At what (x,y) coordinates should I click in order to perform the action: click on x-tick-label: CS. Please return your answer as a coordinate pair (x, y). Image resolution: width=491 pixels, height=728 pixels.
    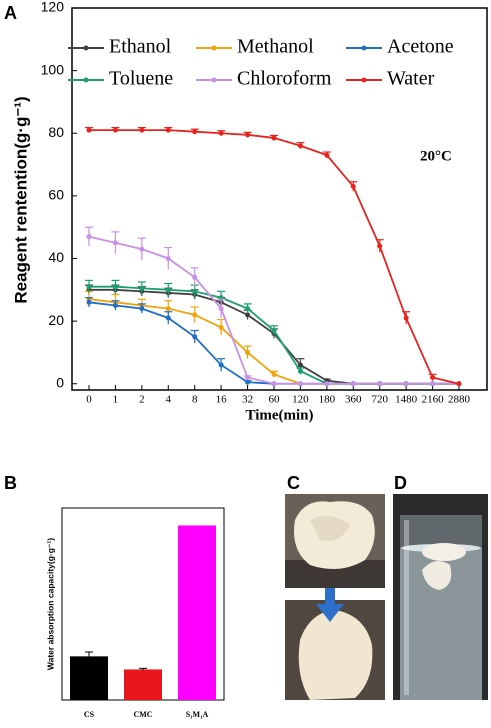
    Looking at the image, I should click on (89, 714).